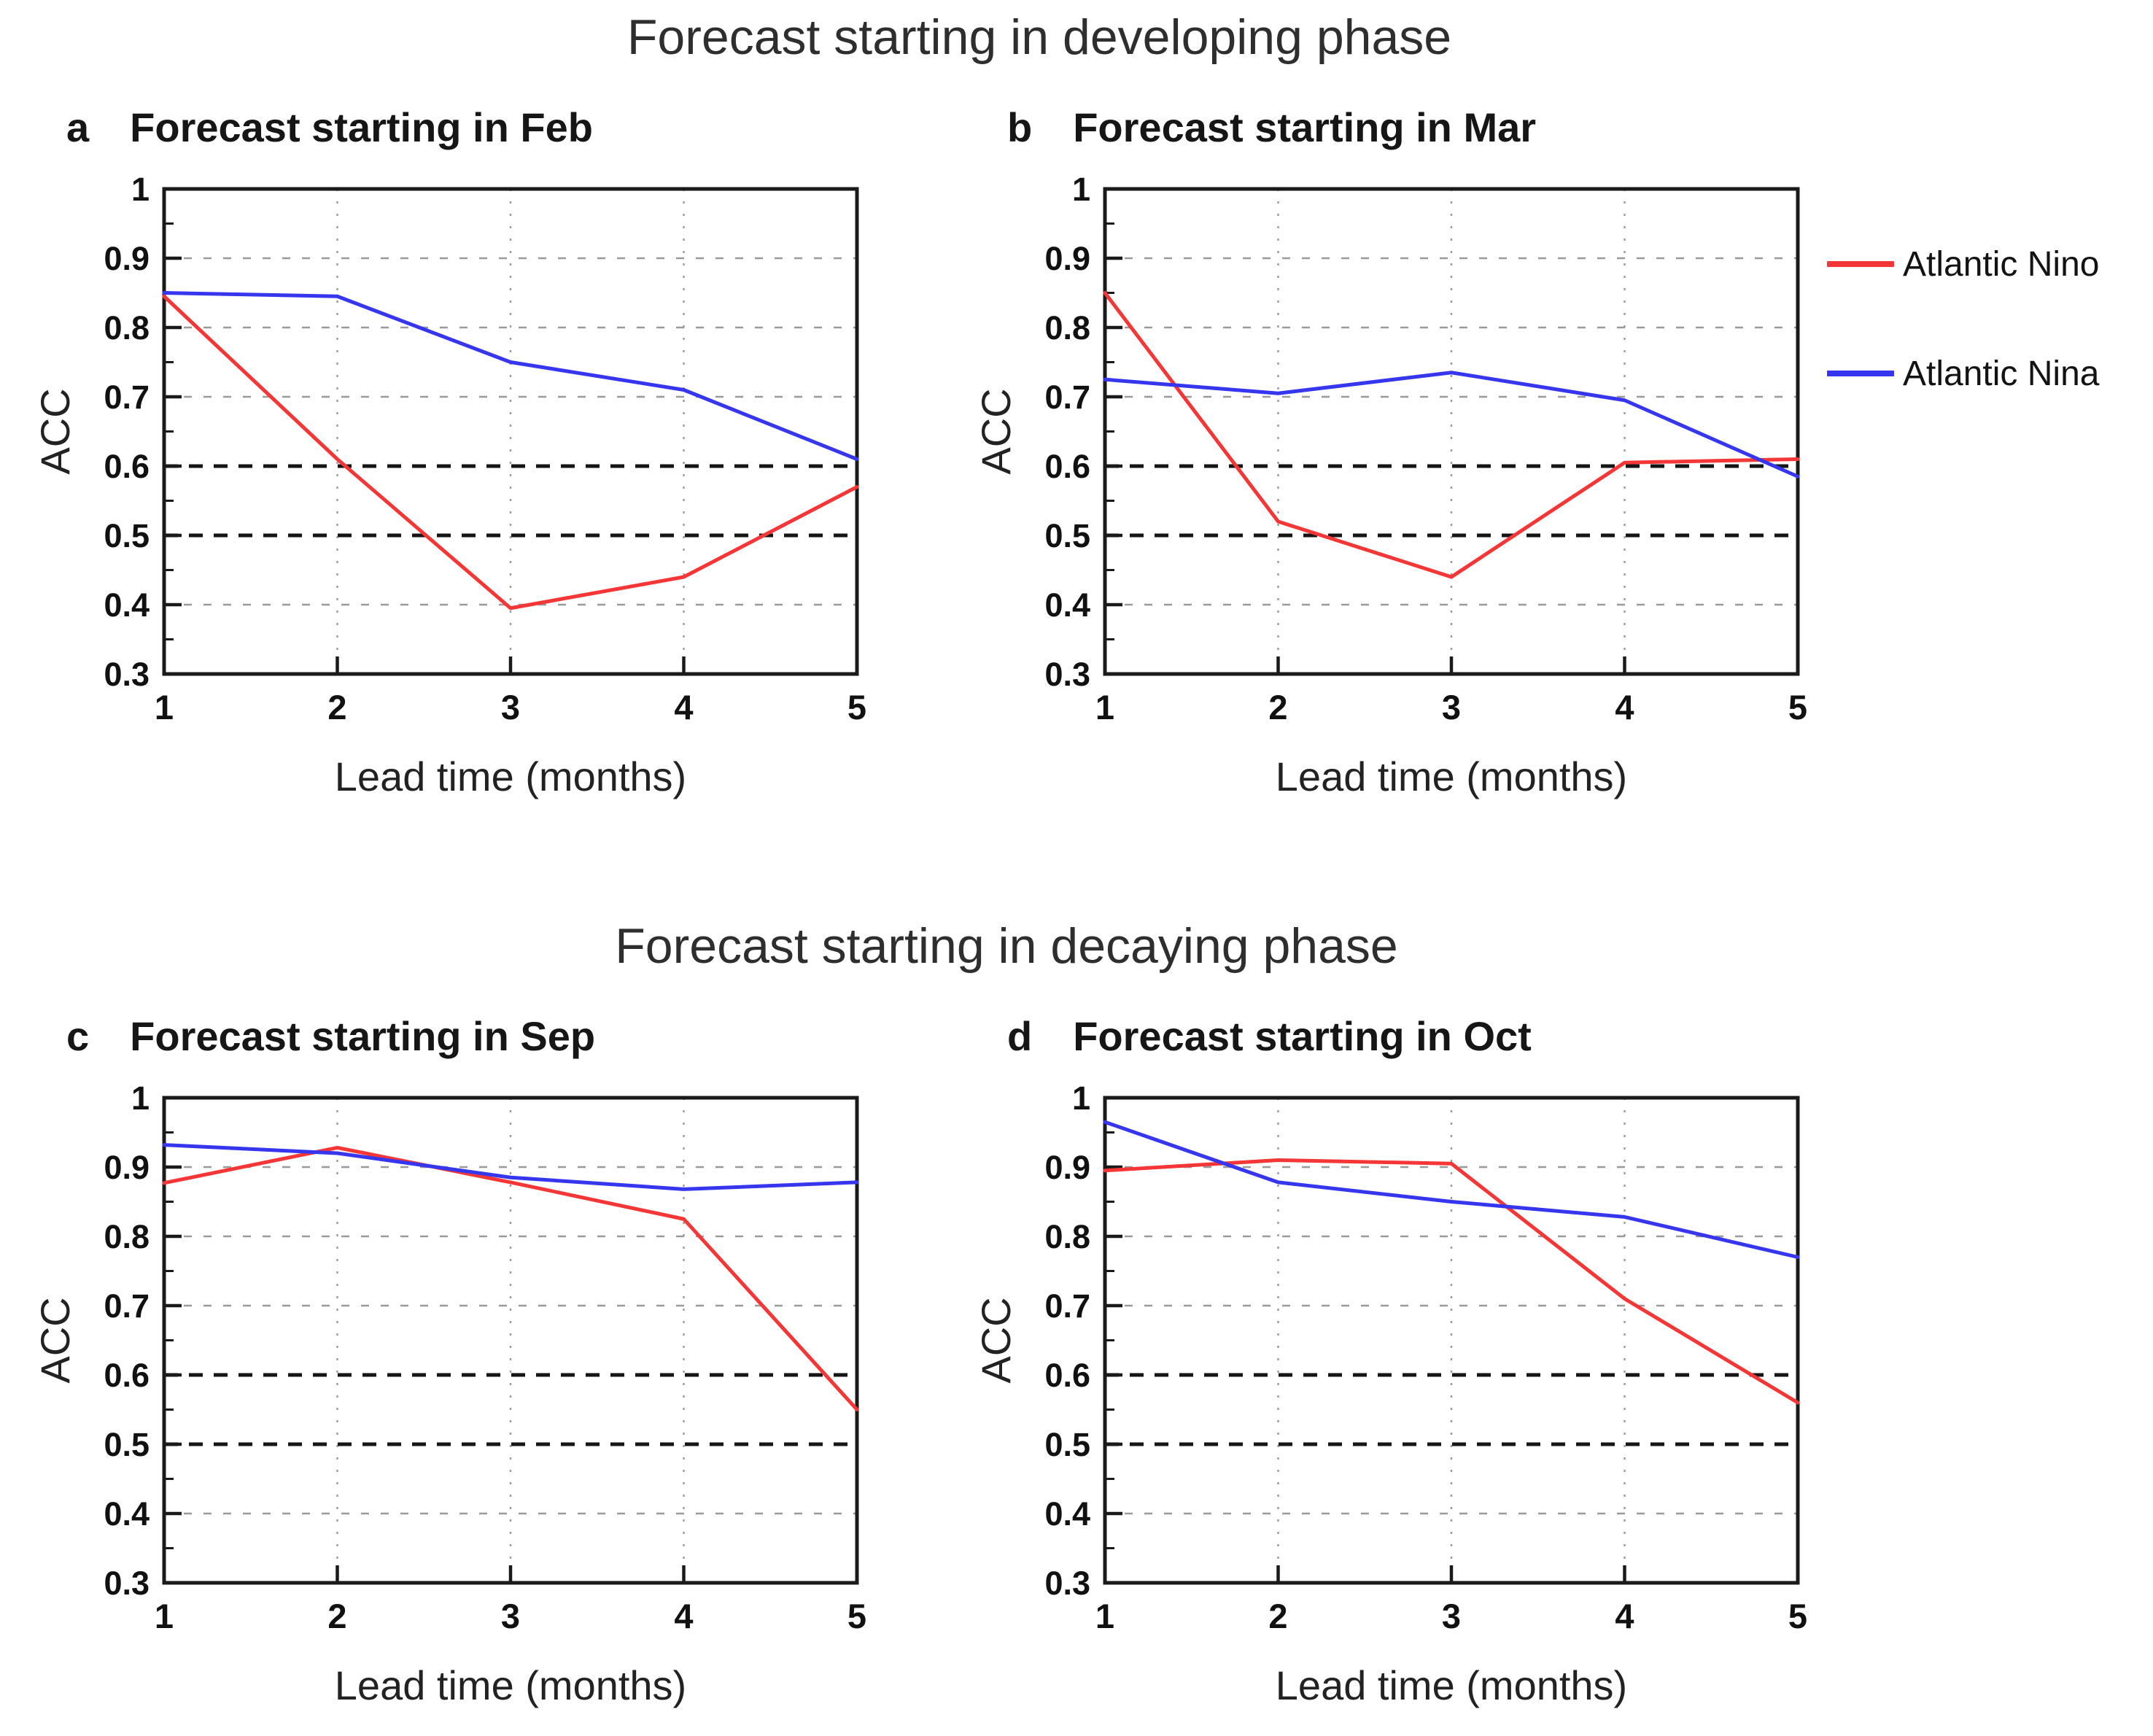 This screenshot has width=2153, height=1736. What do you see at coordinates (78, 127) in the screenshot?
I see `panel-letter: a` at bounding box center [78, 127].